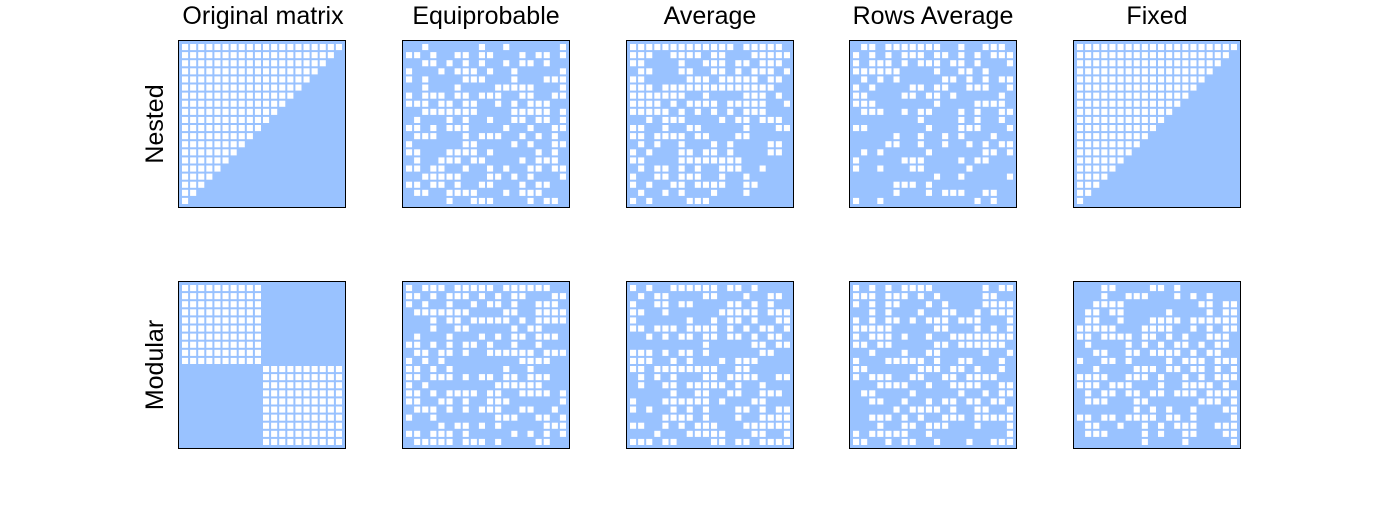 This screenshot has width=1373, height=508. Describe the element at coordinates (933, 365) in the screenshot. I see `panel-modular-rows-average` at that location.